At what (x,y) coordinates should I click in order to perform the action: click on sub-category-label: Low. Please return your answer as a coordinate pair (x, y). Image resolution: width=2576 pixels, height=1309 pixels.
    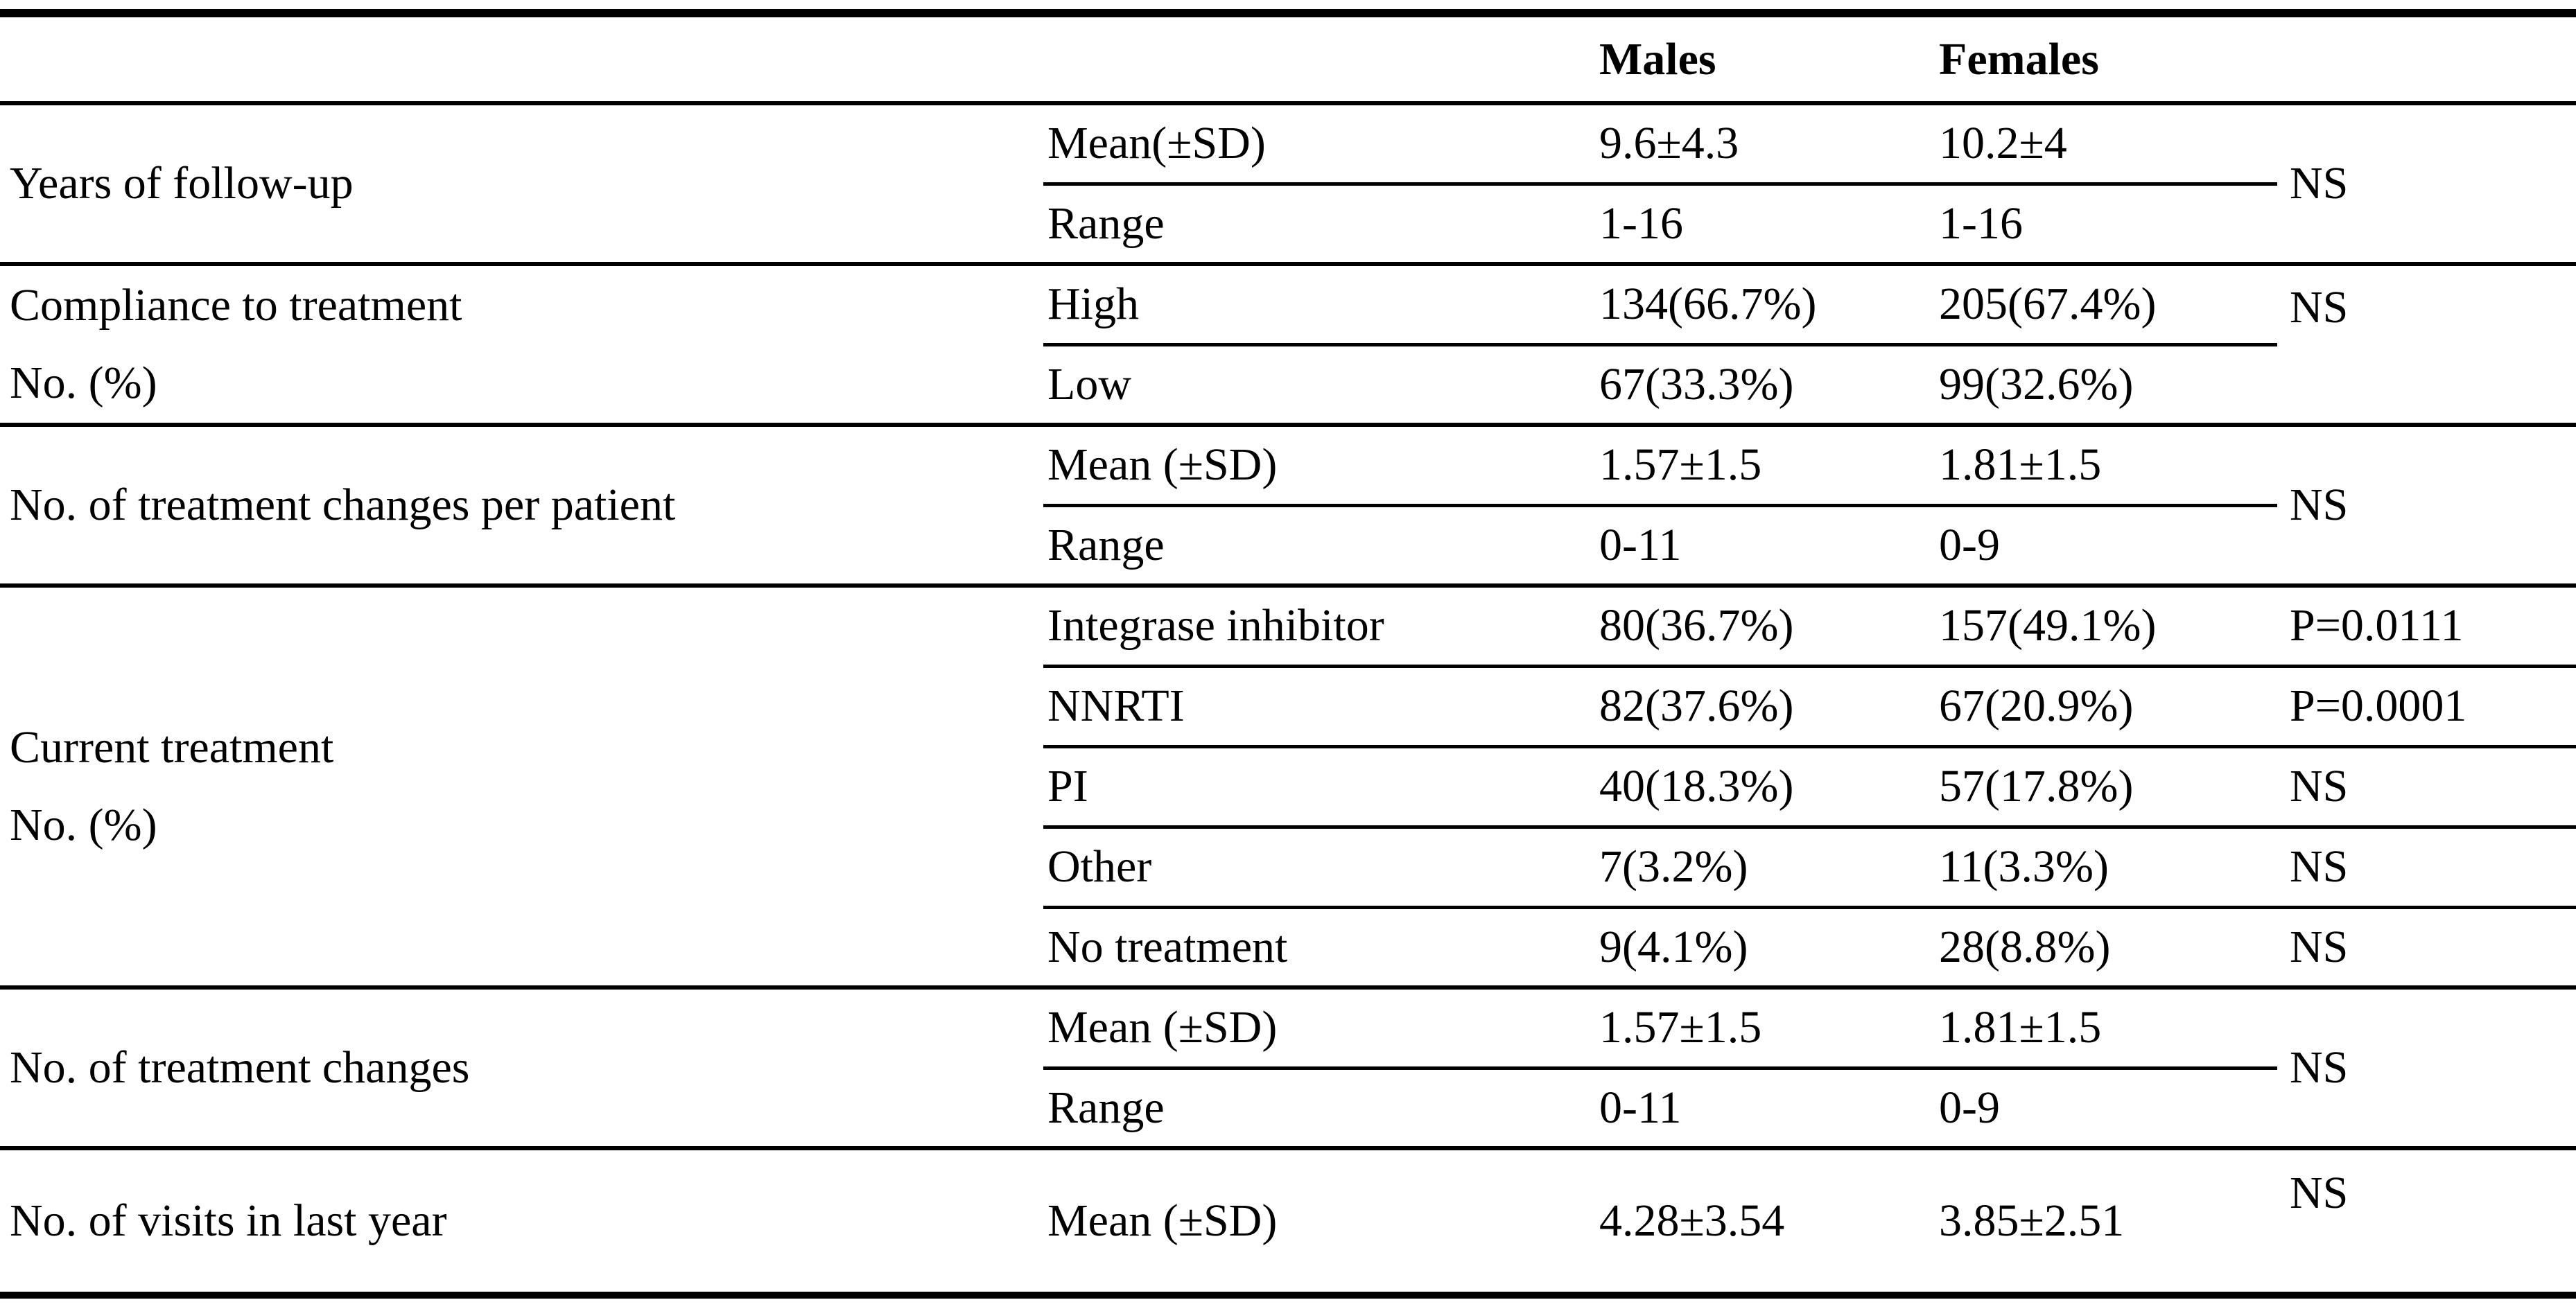
    Looking at the image, I should click on (1317, 385).